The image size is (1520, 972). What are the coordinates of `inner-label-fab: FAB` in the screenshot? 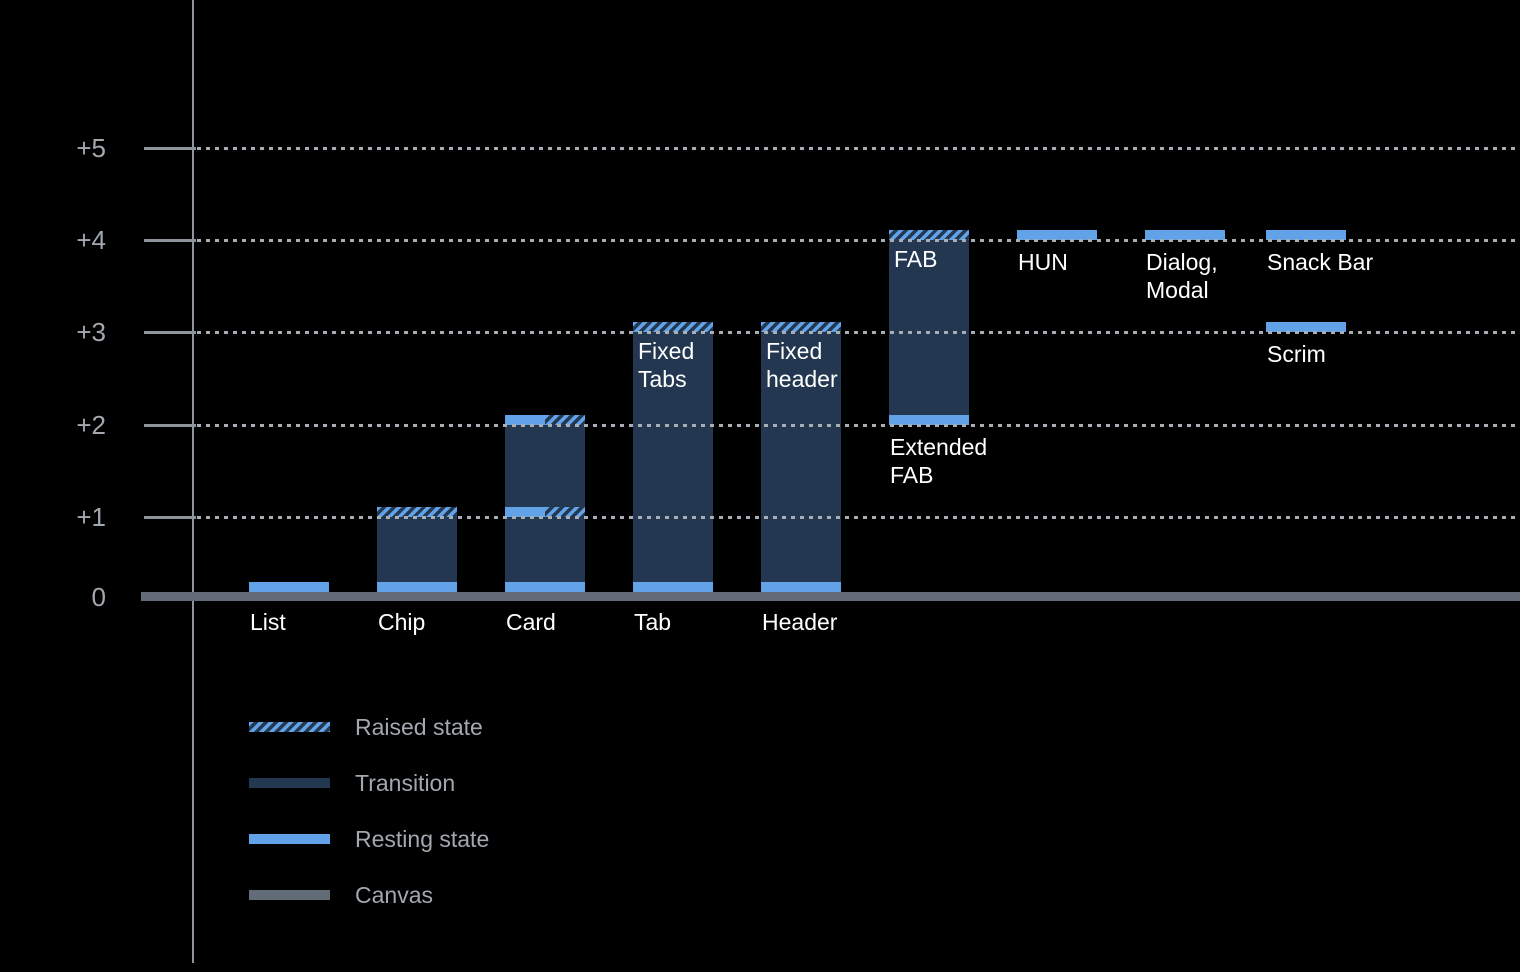 It's located at (916, 259).